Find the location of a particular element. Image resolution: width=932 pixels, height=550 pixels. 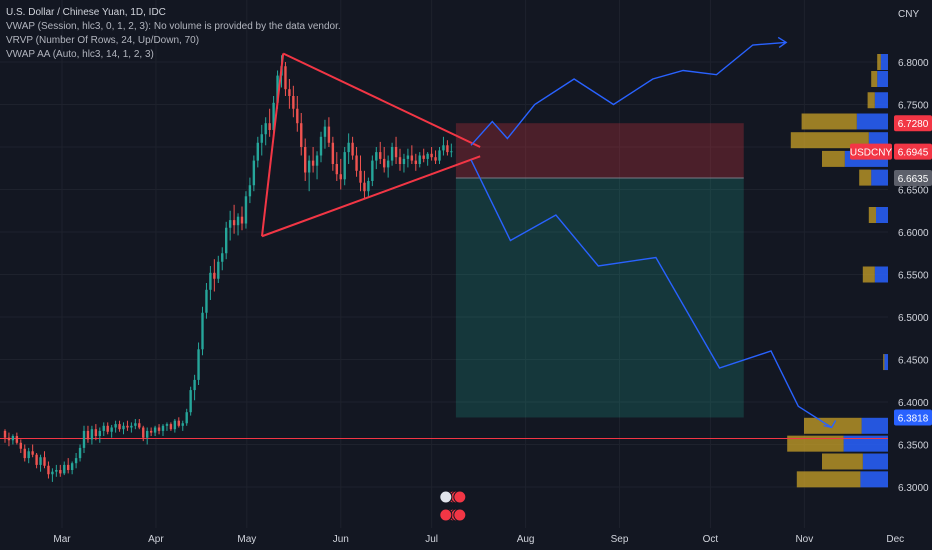

price-tick-label: 6.5000 is located at coordinates (913, 318).